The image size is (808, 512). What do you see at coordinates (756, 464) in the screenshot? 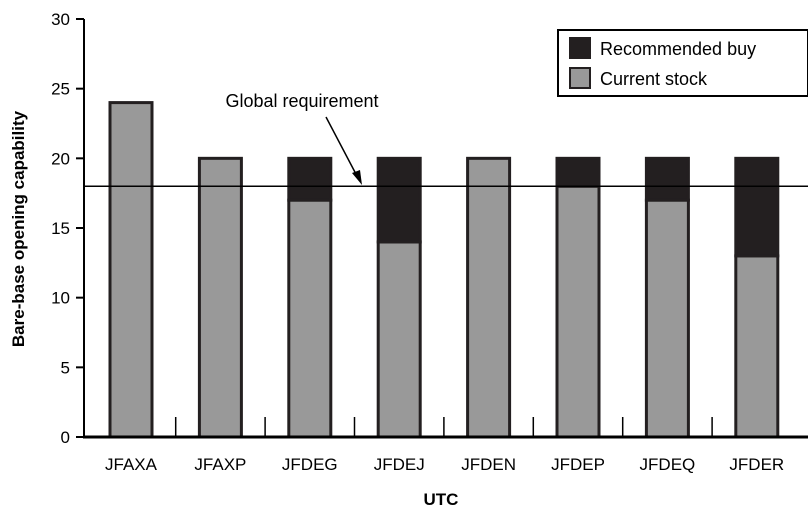
I see `x-tick-label: JFDER` at bounding box center [756, 464].